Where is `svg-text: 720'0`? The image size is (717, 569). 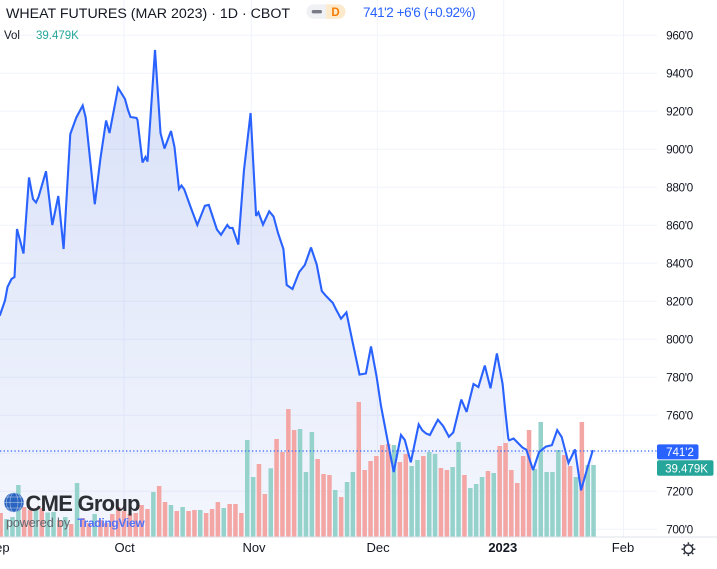
svg-text: 720'0 is located at coordinates (680, 492).